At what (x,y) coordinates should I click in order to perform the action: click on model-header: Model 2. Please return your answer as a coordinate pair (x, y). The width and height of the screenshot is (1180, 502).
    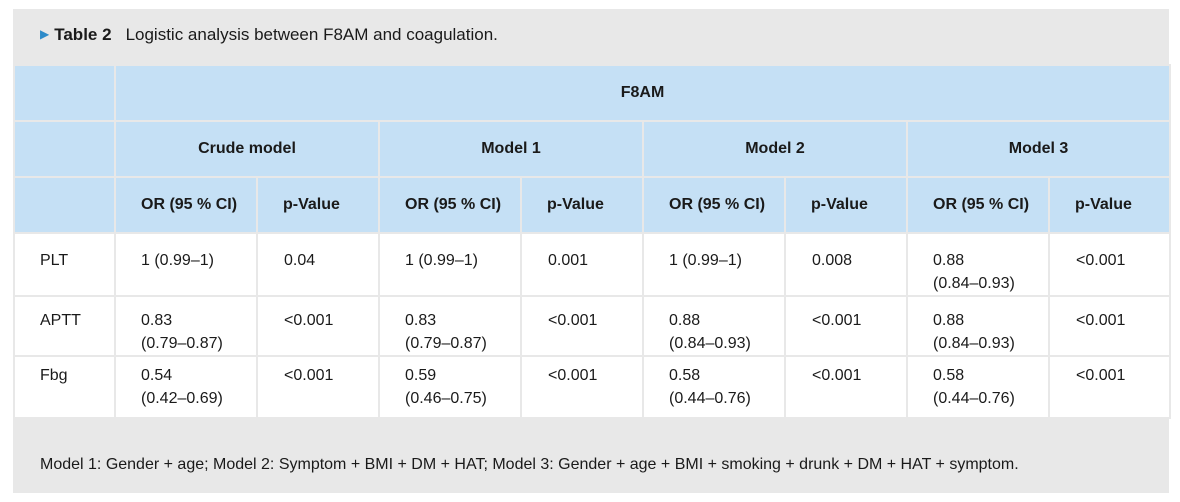
    Looking at the image, I should click on (775, 149).